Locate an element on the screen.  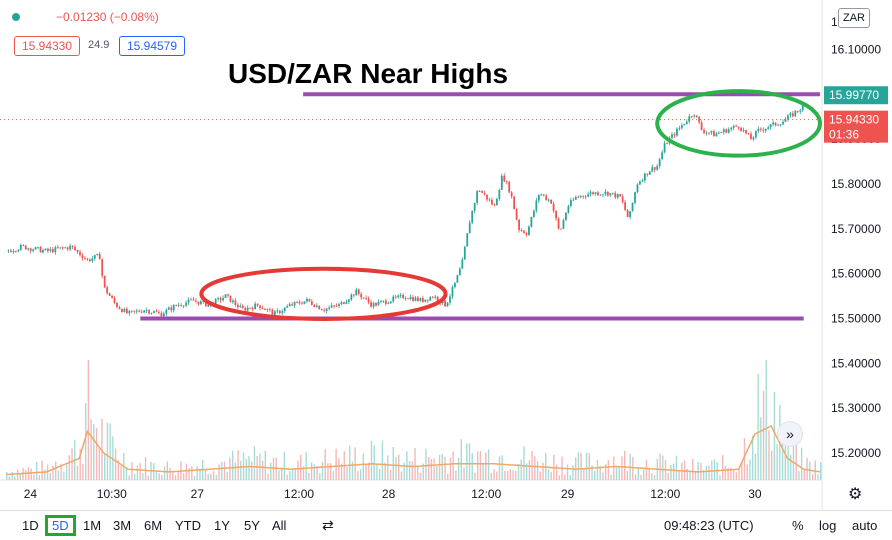
timeframe-5d-button: 5D is located at coordinates (60, 525).